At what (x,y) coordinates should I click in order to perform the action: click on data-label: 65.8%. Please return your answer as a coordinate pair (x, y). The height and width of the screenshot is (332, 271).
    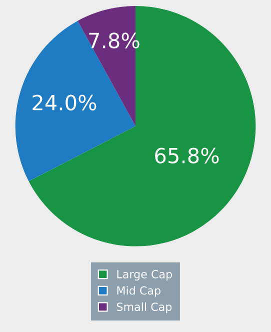
    Looking at the image, I should click on (187, 156).